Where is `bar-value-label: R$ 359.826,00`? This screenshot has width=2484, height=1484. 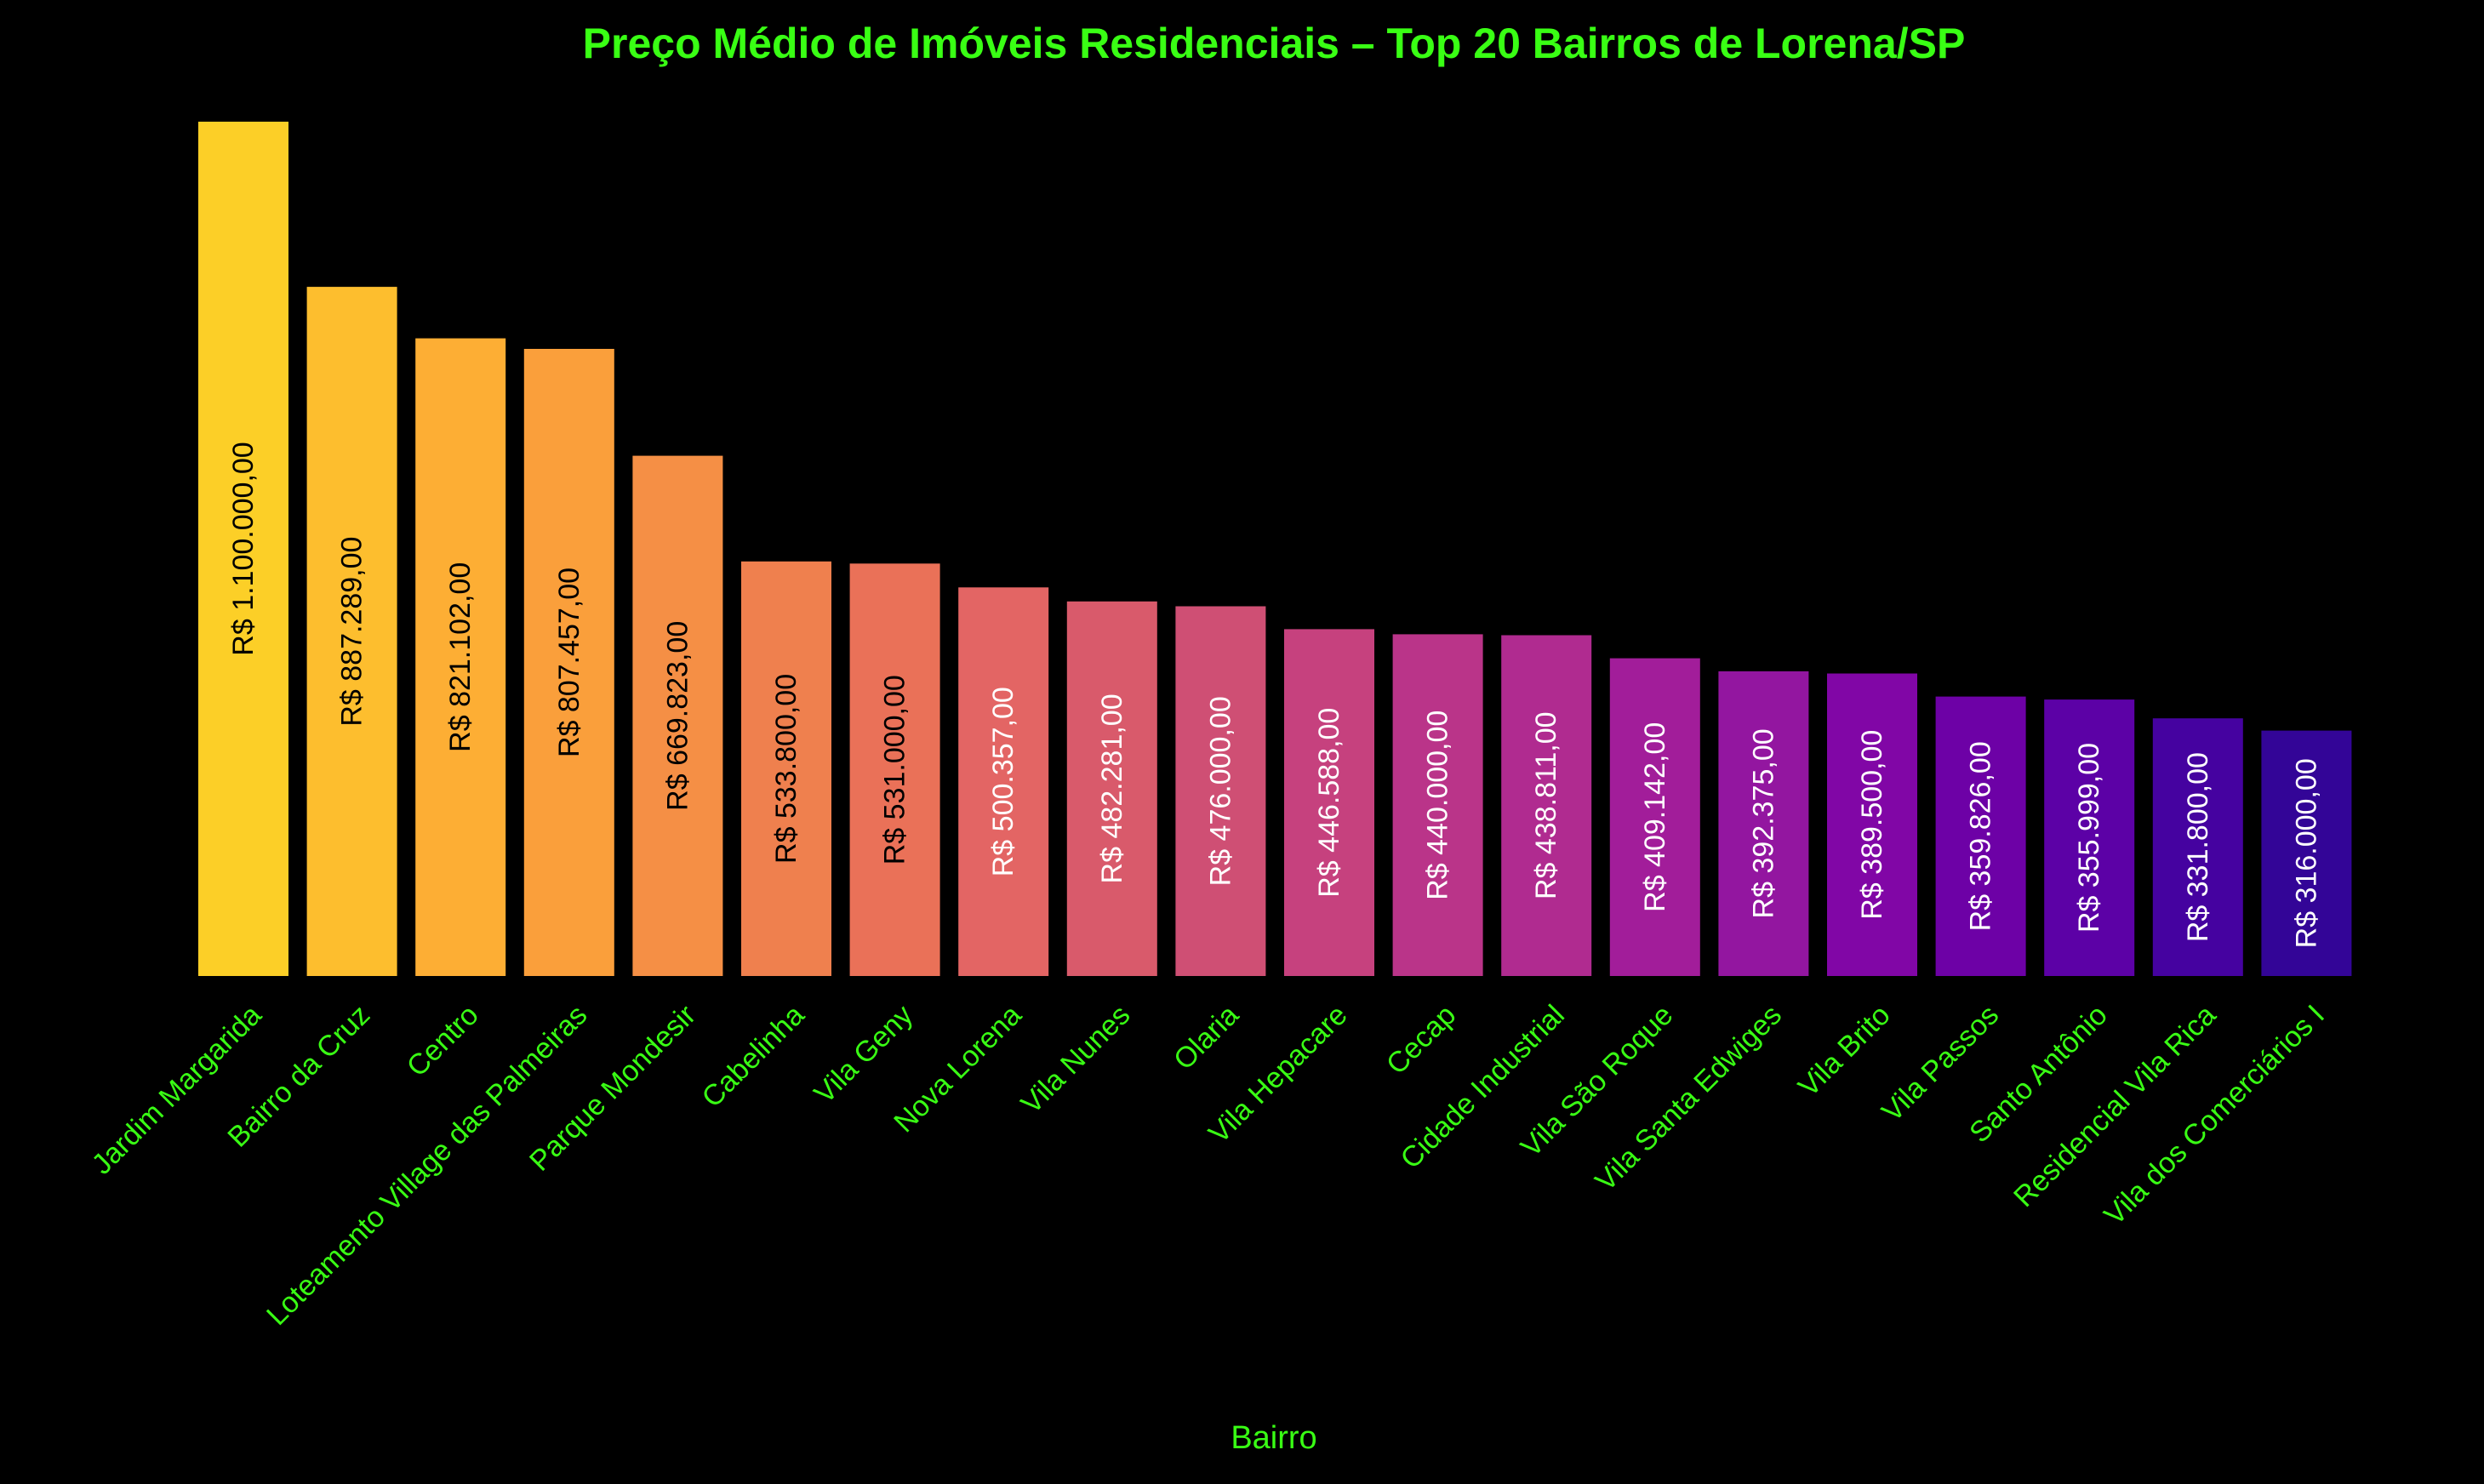 bar-value-label: R$ 359.826,00 is located at coordinates (1981, 836).